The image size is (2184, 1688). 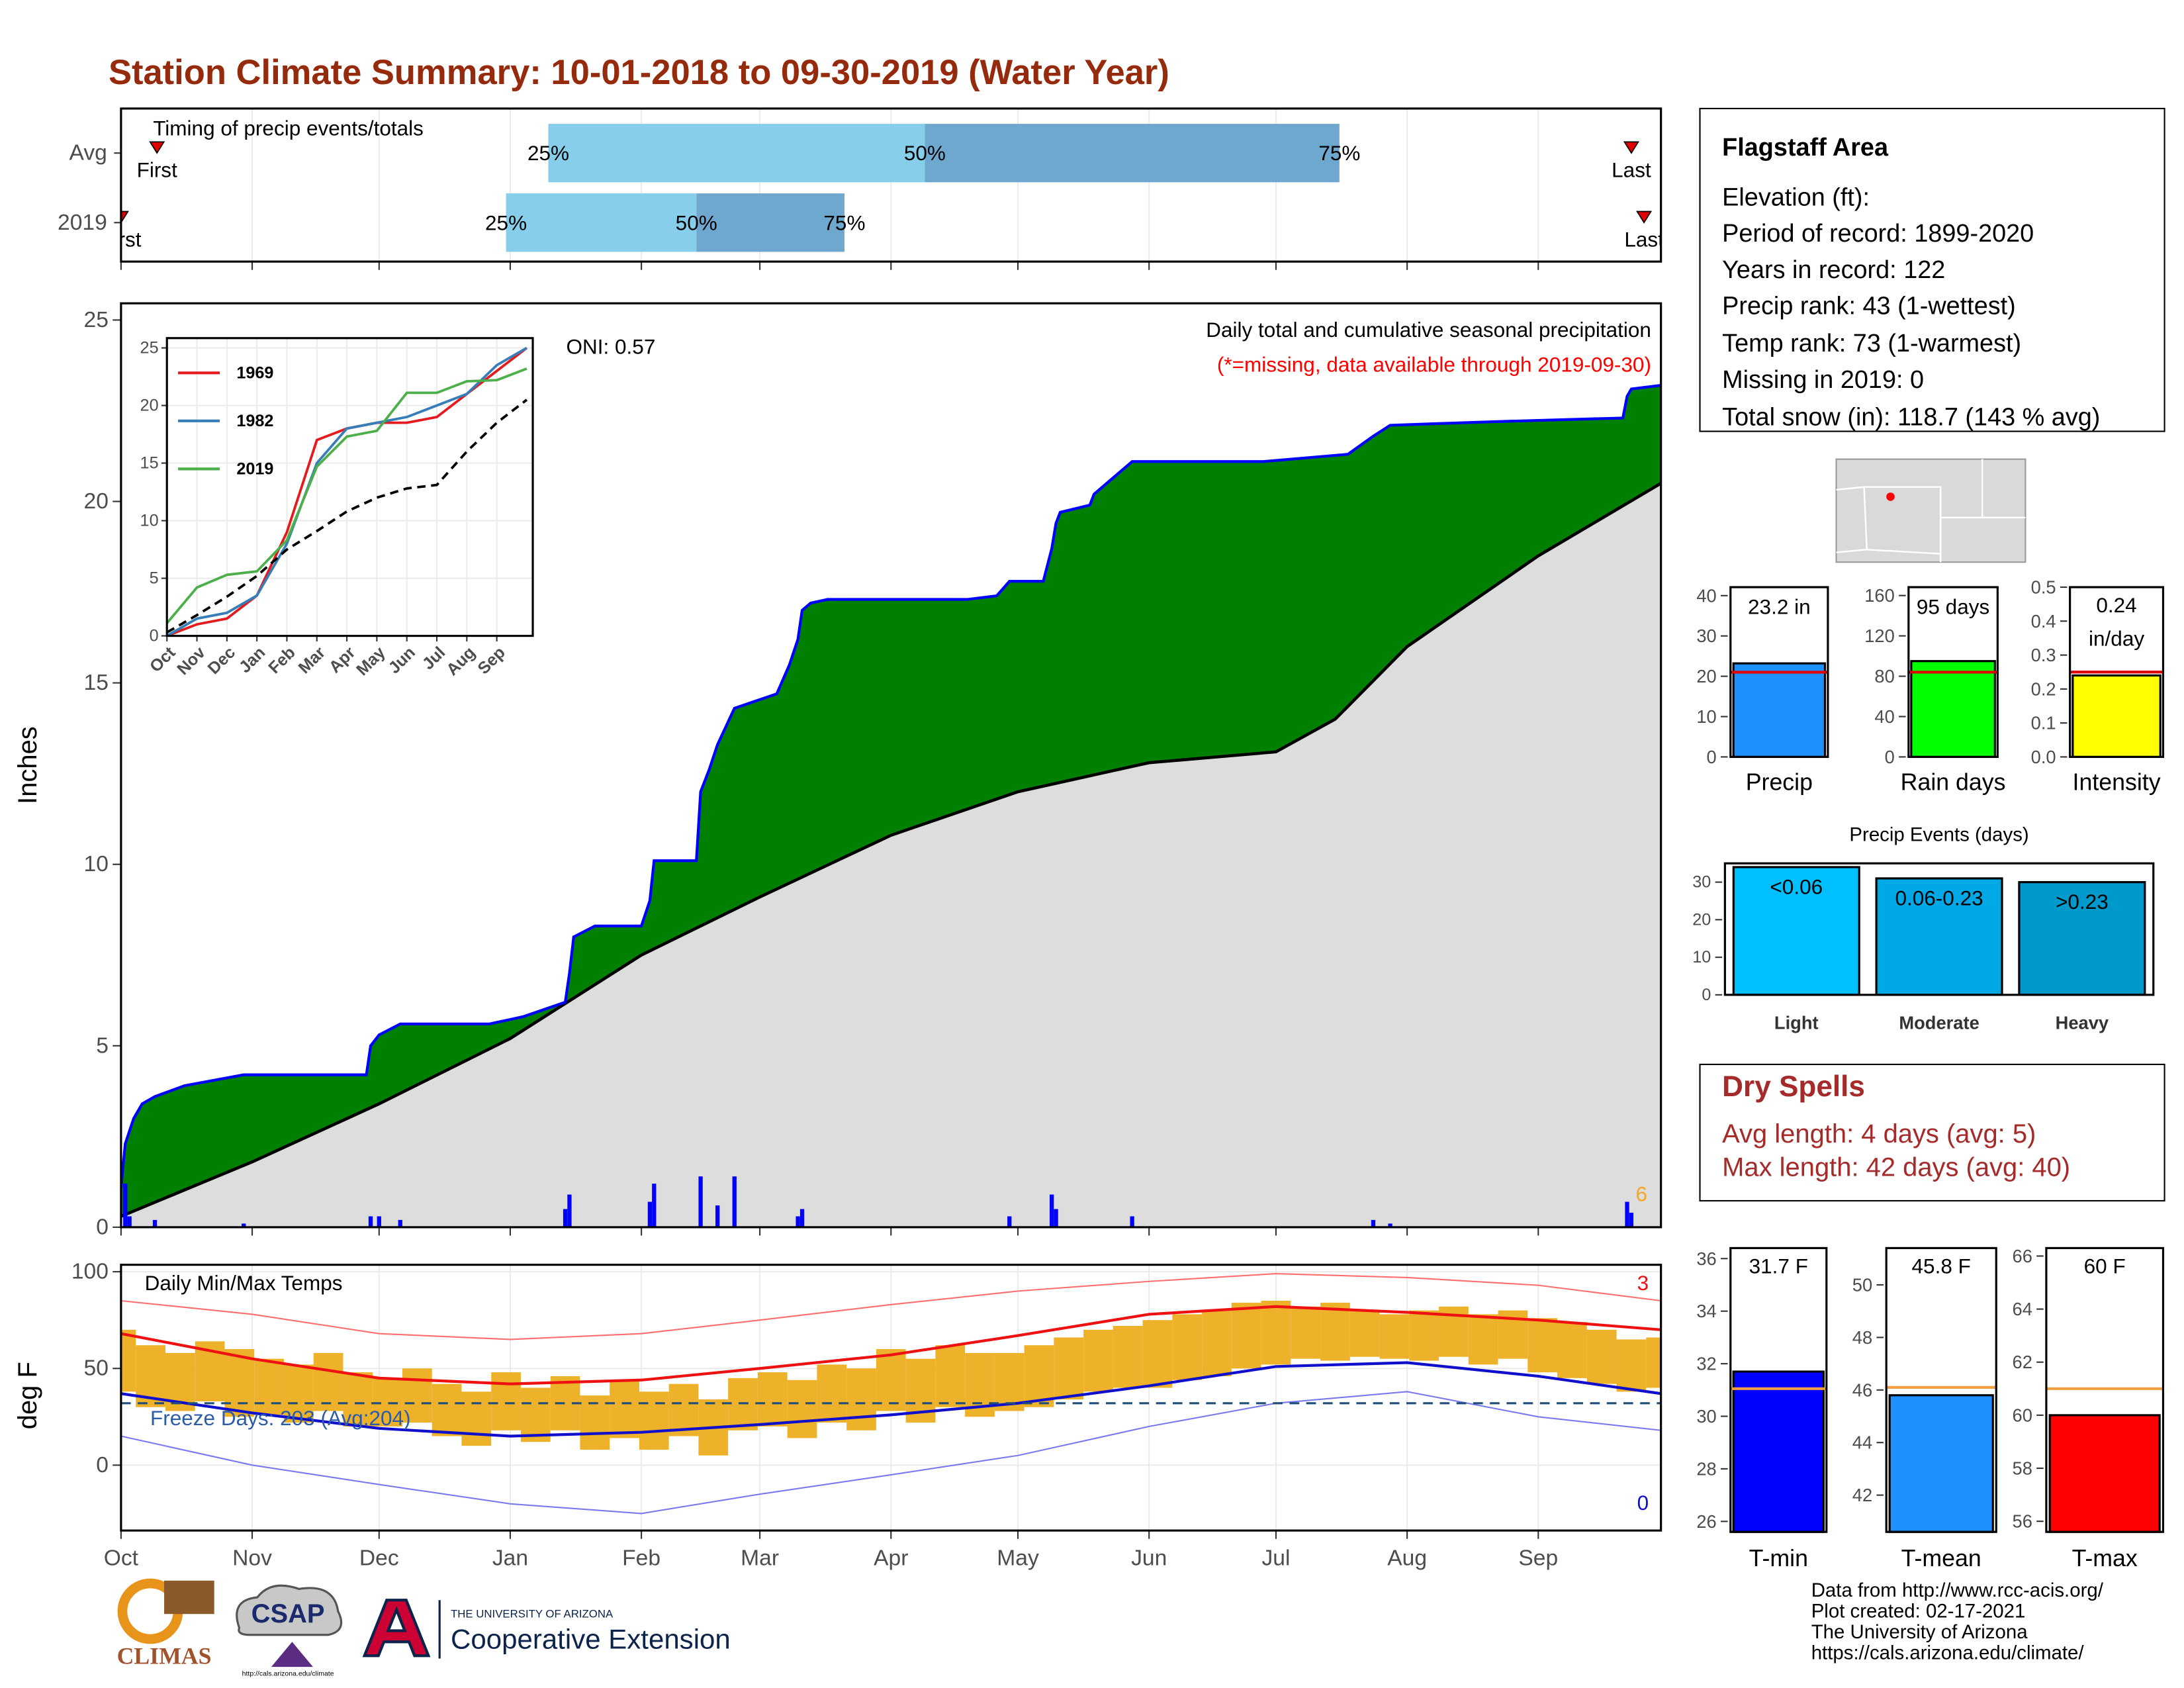 What do you see at coordinates (289, 1631) in the screenshot?
I see `csap-logo: CSAP http://cals.arizona.edu/climate` at bounding box center [289, 1631].